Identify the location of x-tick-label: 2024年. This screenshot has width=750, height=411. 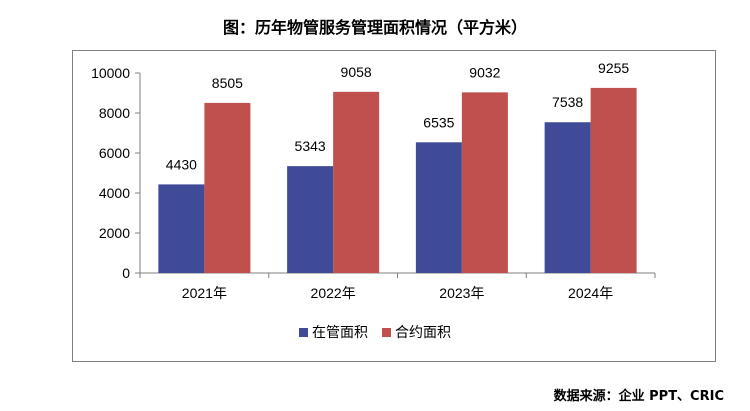
(590, 293).